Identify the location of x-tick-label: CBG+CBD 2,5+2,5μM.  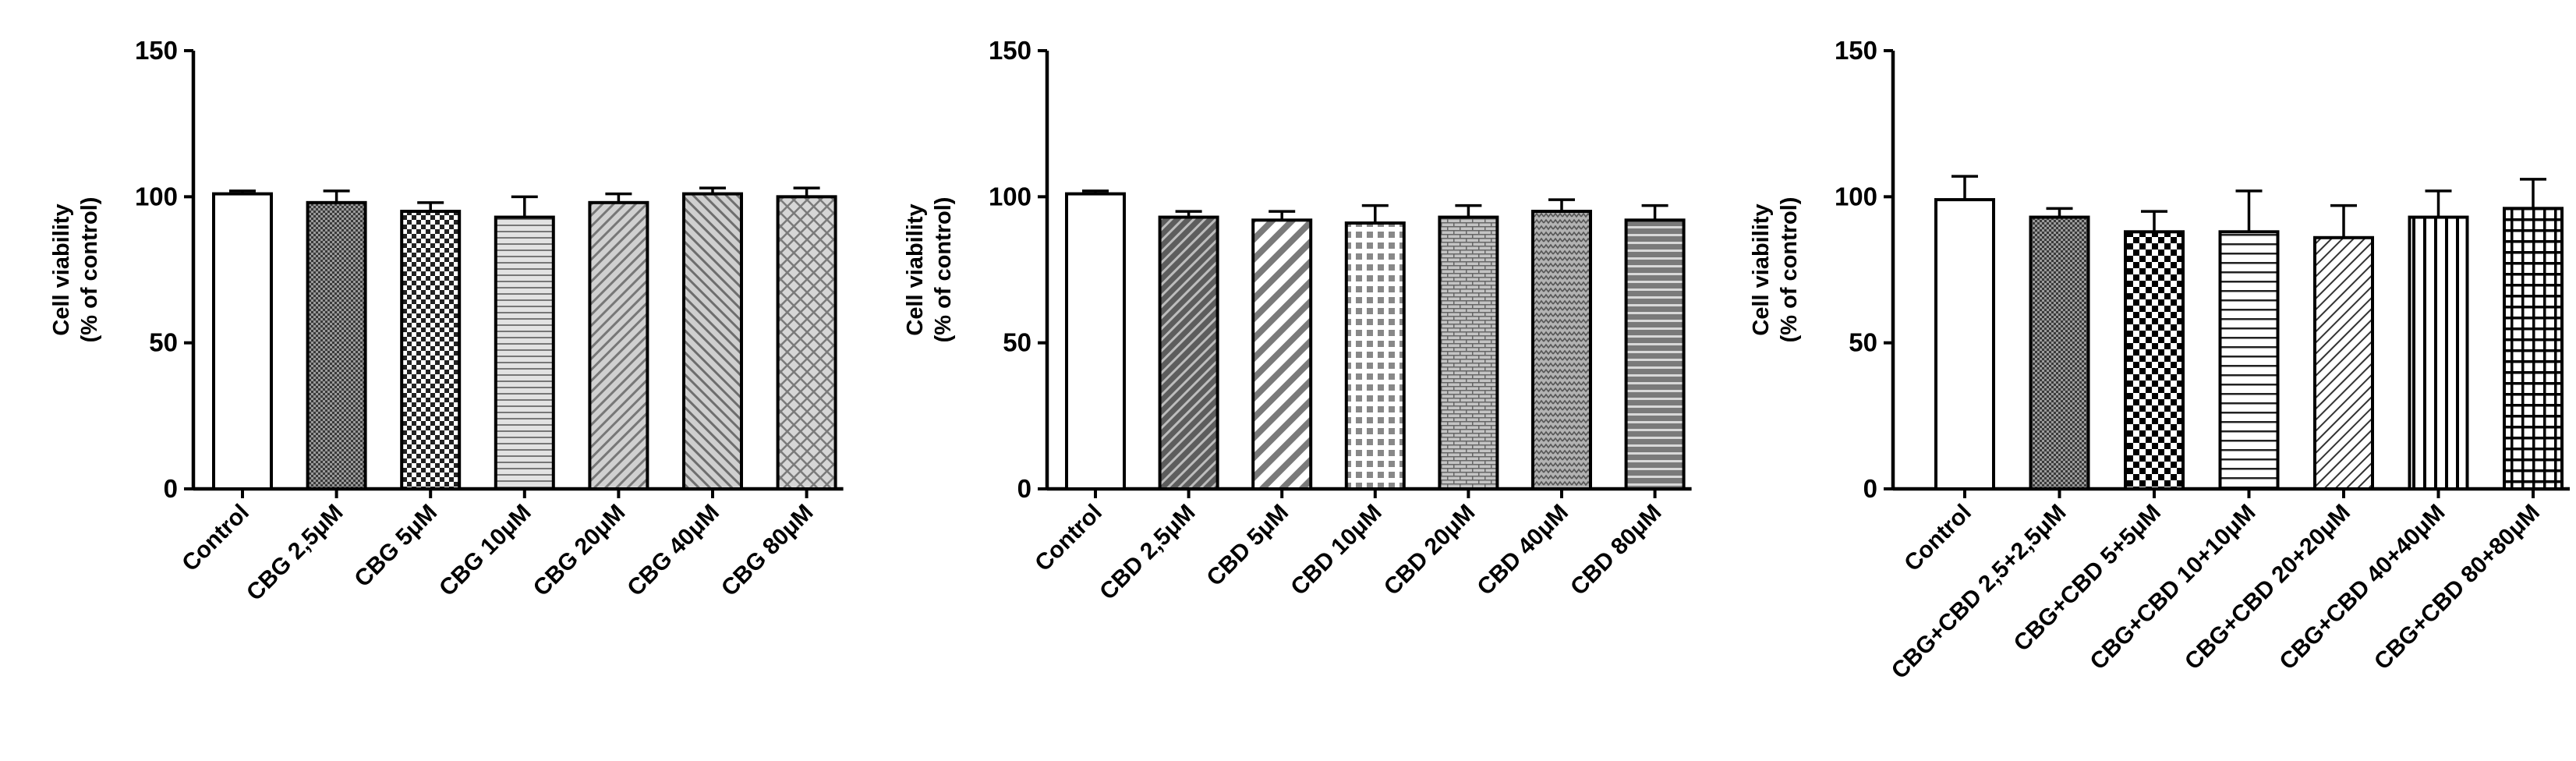
(1979, 592).